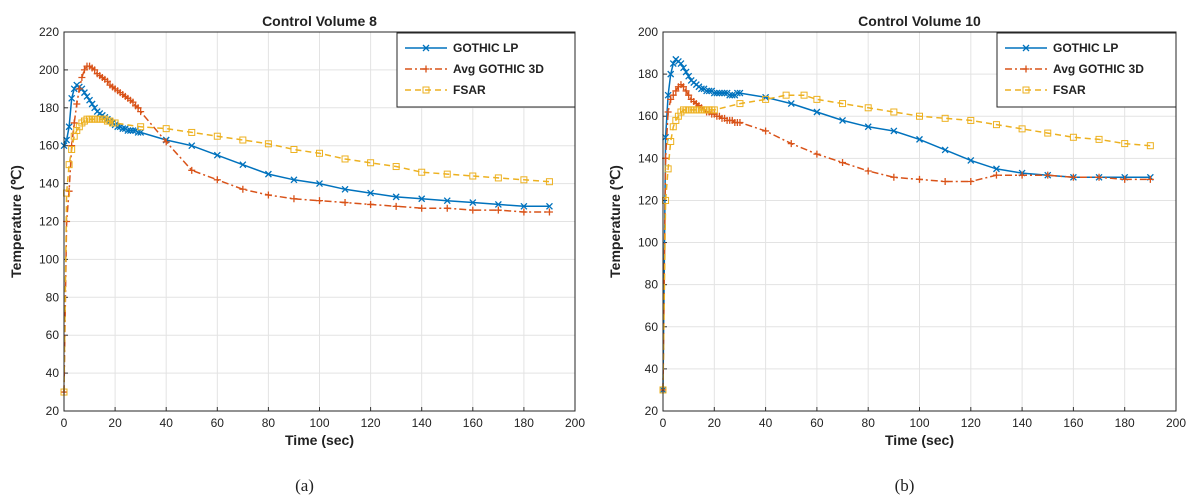 The width and height of the screenshot is (1197, 501). Describe the element at coordinates (49, 108) in the screenshot. I see `y-tick-label: 180` at that location.